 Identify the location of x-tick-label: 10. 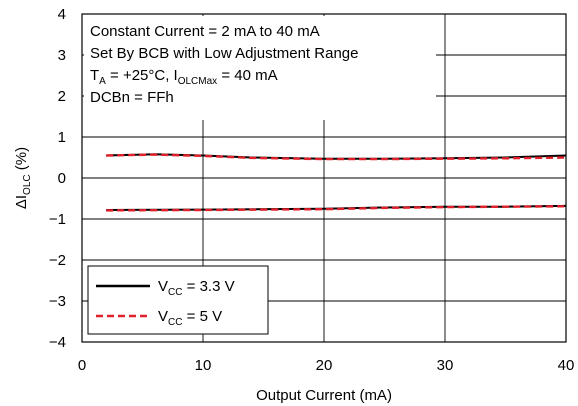
(203, 365).